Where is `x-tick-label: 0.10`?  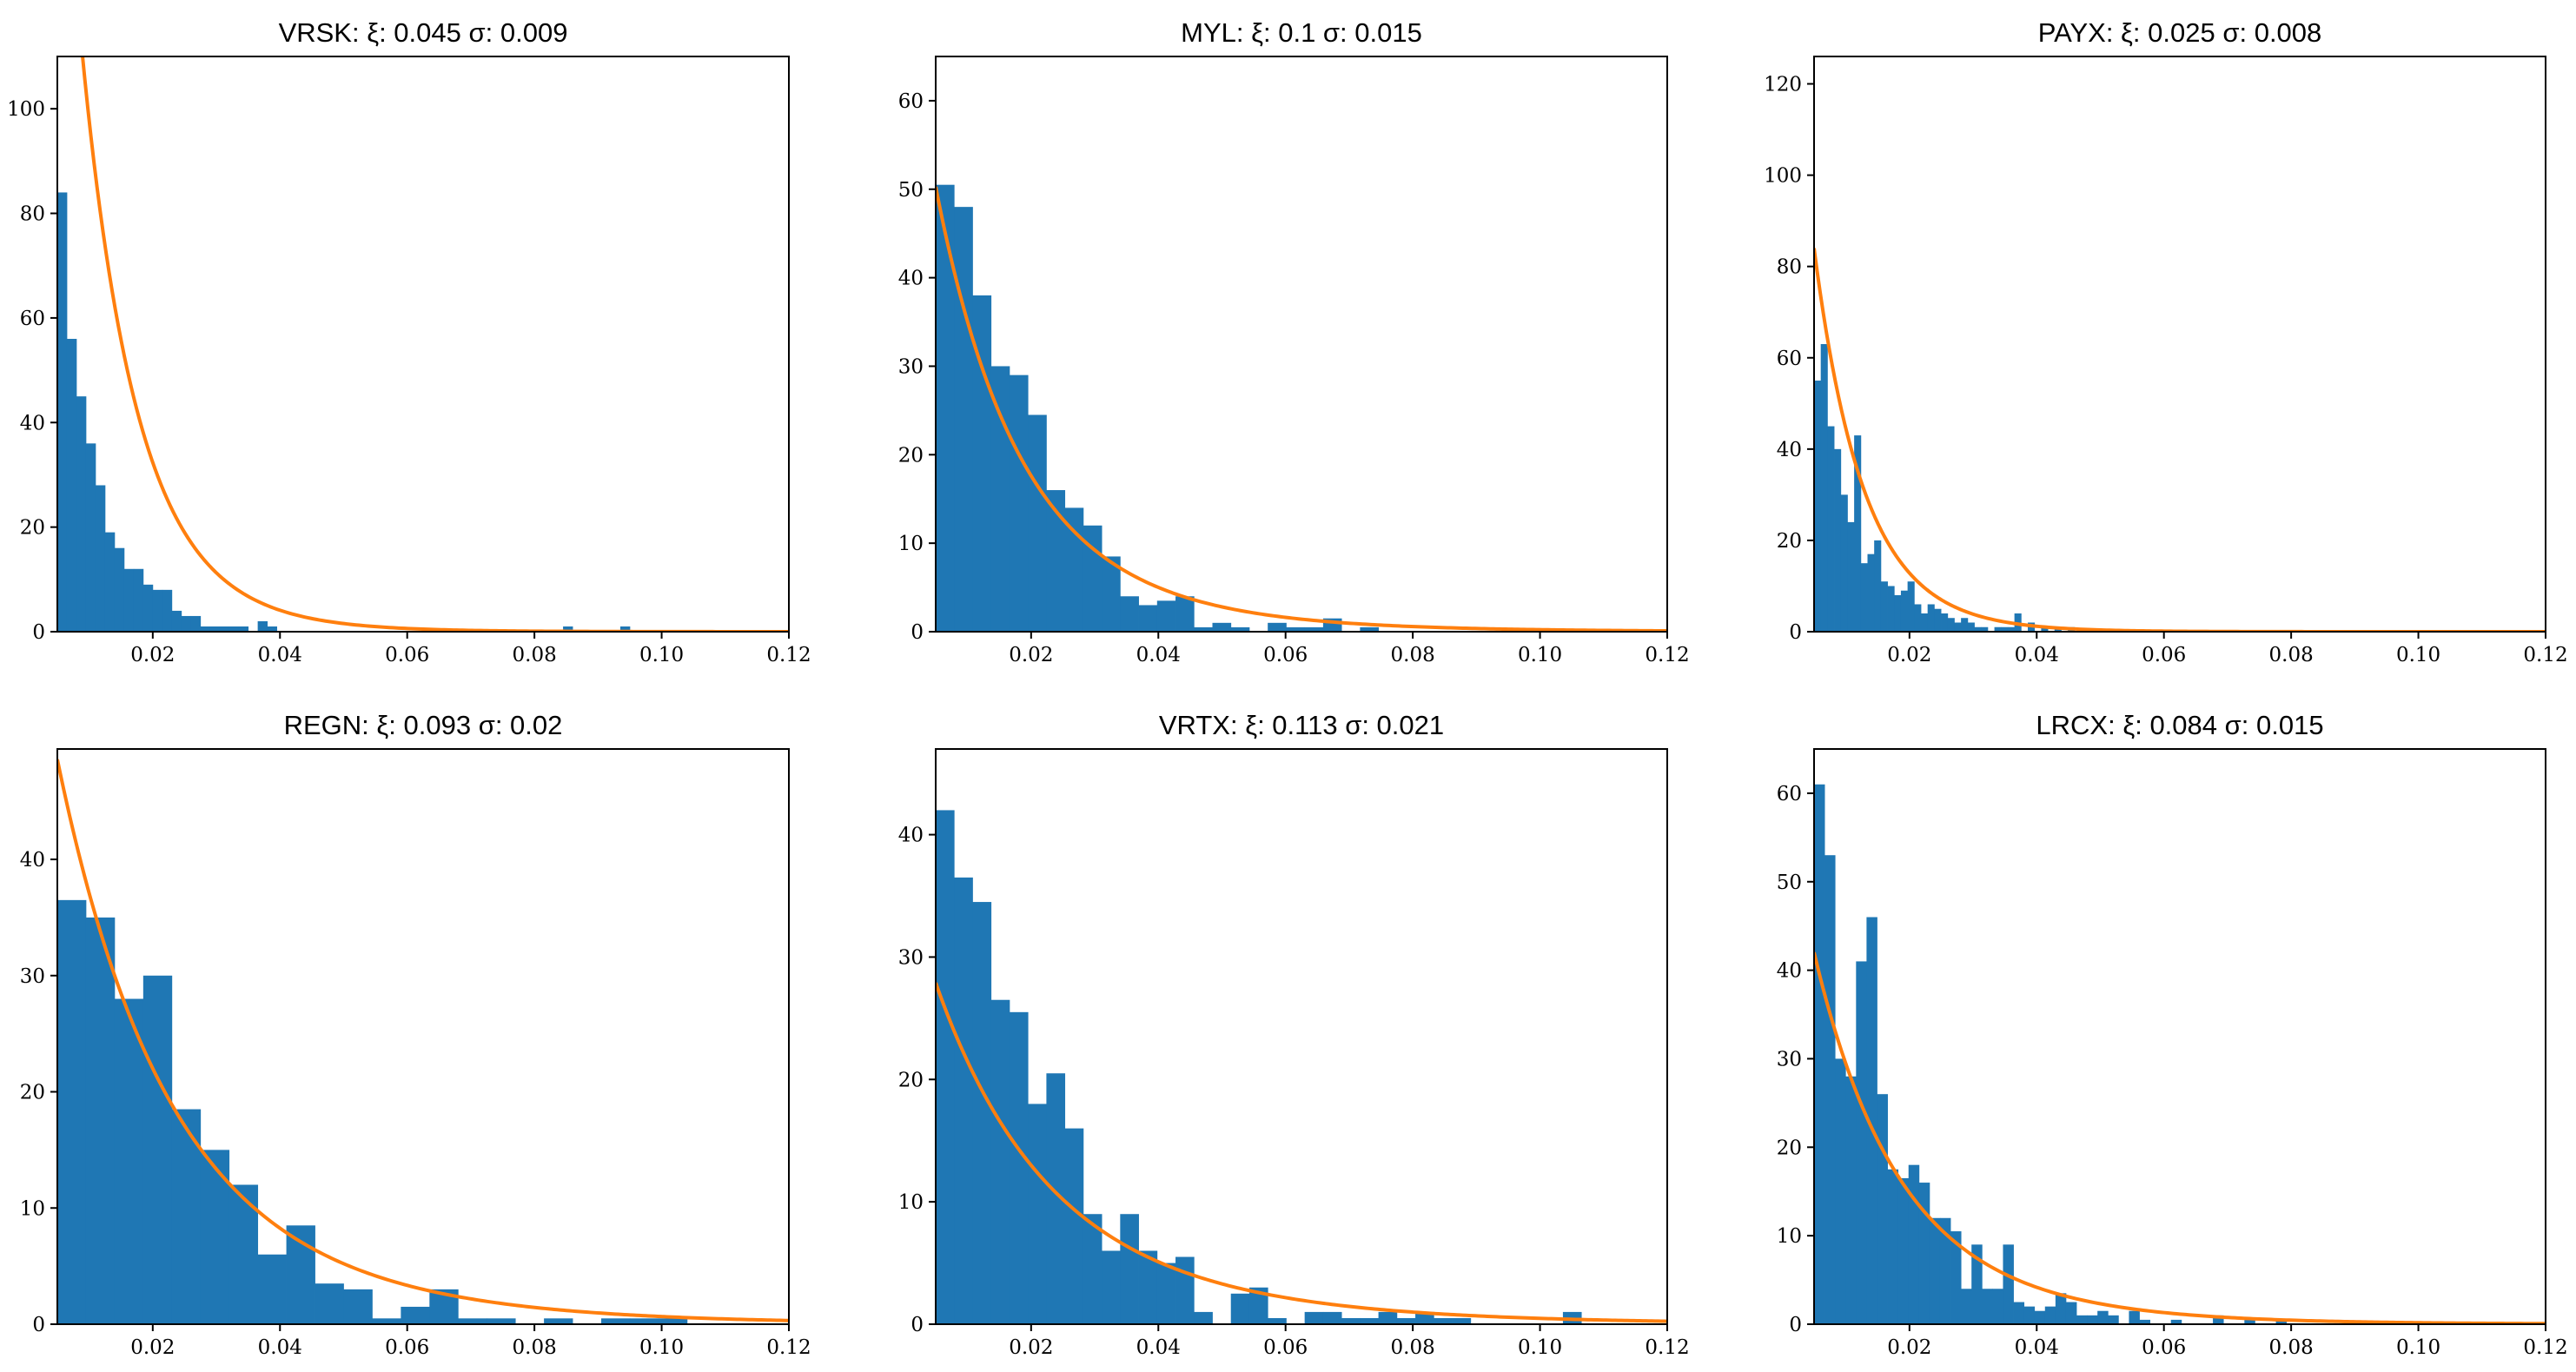 x-tick-label: 0.10 is located at coordinates (661, 655).